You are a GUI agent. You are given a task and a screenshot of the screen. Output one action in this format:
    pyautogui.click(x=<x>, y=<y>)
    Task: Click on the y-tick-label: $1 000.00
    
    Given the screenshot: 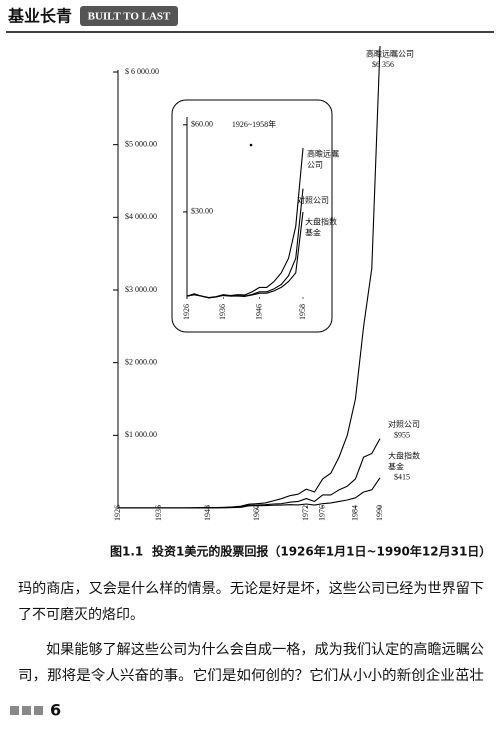 What is the action you would take?
    pyautogui.click(x=141, y=434)
    